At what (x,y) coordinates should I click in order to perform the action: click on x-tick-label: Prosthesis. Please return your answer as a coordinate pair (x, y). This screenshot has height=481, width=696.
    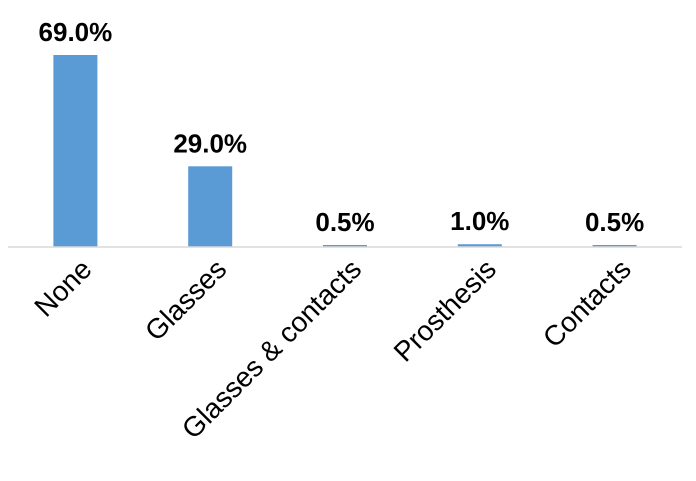
    Looking at the image, I should click on (445, 310).